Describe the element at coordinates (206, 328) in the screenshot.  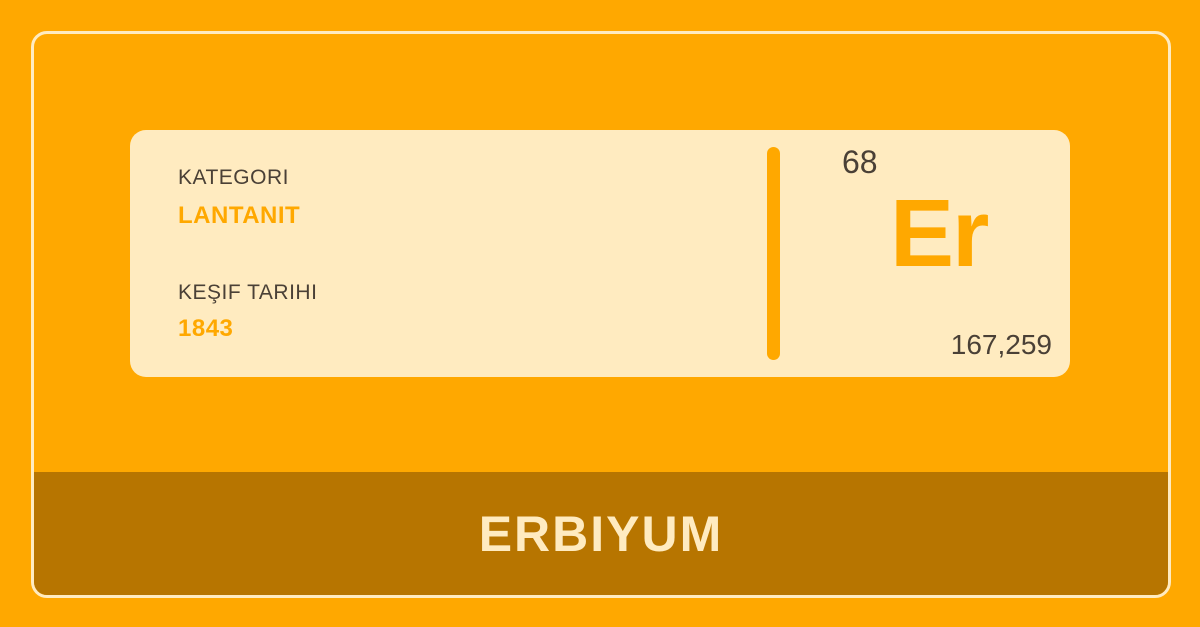
I see `discovery-date-value: 1843` at that location.